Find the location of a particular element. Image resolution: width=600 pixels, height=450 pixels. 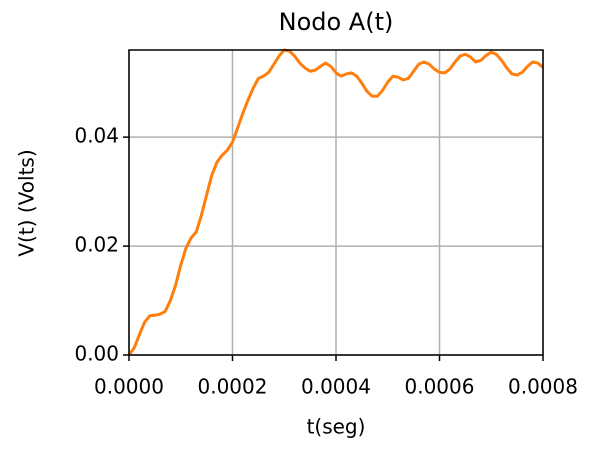

y-axis-label: V(t) (Volts) is located at coordinates (27, 202).